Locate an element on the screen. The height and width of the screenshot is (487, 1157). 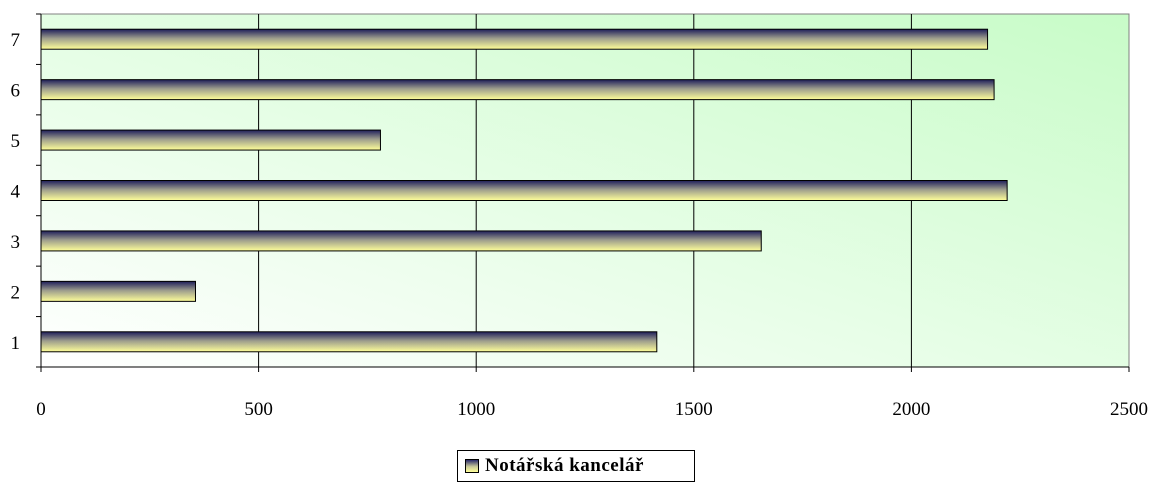
legend: Notářská kancelář is located at coordinates (576, 466).